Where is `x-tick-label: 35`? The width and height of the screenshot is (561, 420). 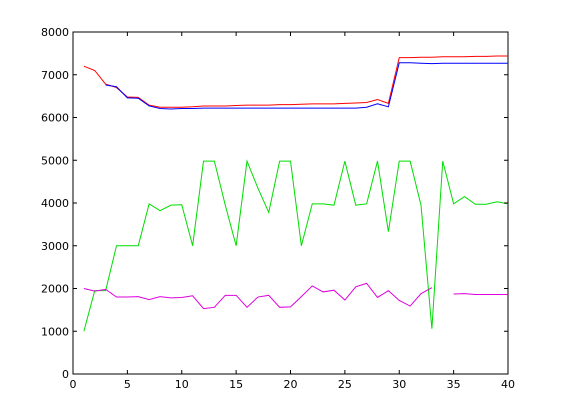 x-tick-label: 35 is located at coordinates (454, 384).